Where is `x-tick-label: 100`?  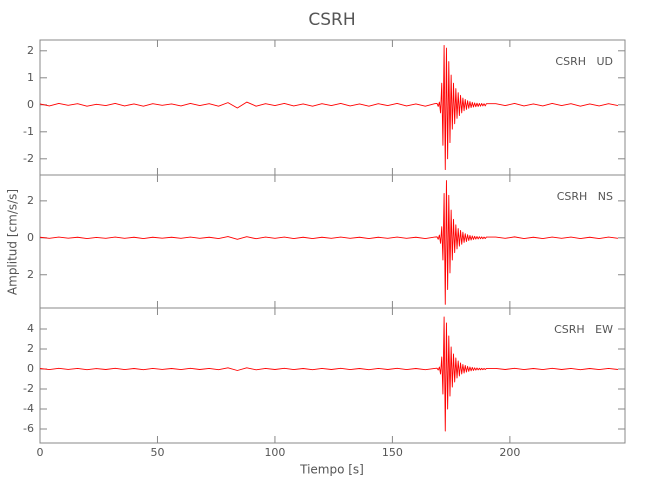 x-tick-label: 100 is located at coordinates (274, 452).